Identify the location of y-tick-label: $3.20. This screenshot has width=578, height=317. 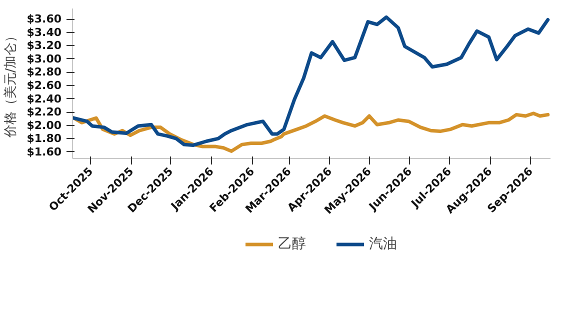
(44, 45).